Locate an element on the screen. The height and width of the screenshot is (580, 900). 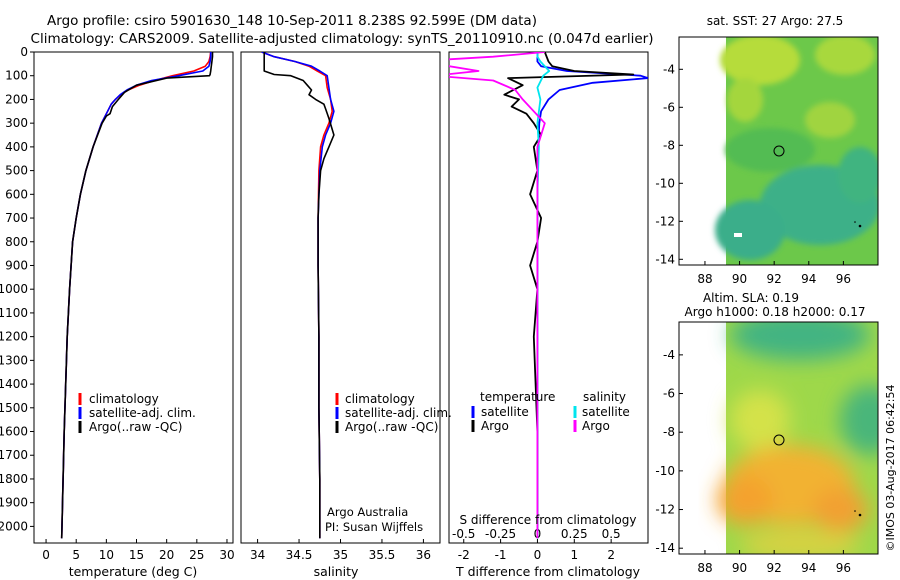
temperature-series is located at coordinates (137, 295).